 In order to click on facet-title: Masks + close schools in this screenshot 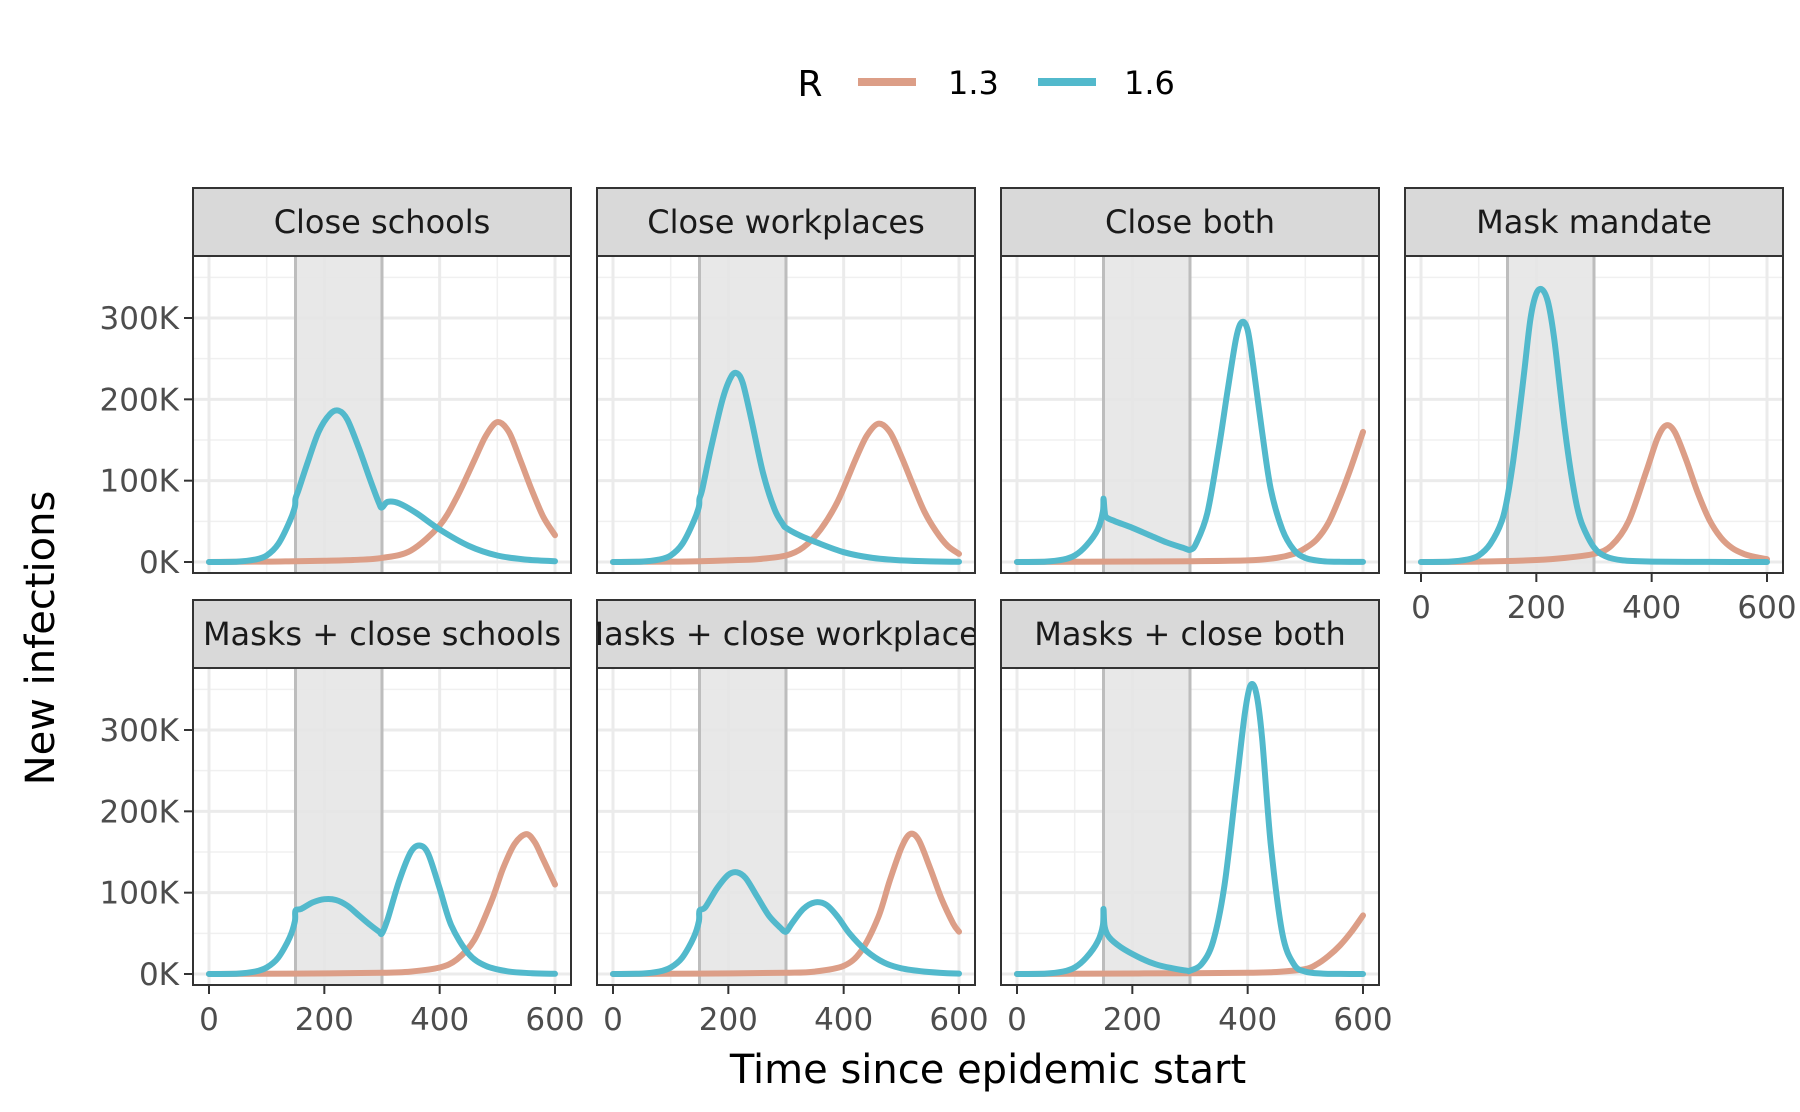, I will do `click(382, 634)`.